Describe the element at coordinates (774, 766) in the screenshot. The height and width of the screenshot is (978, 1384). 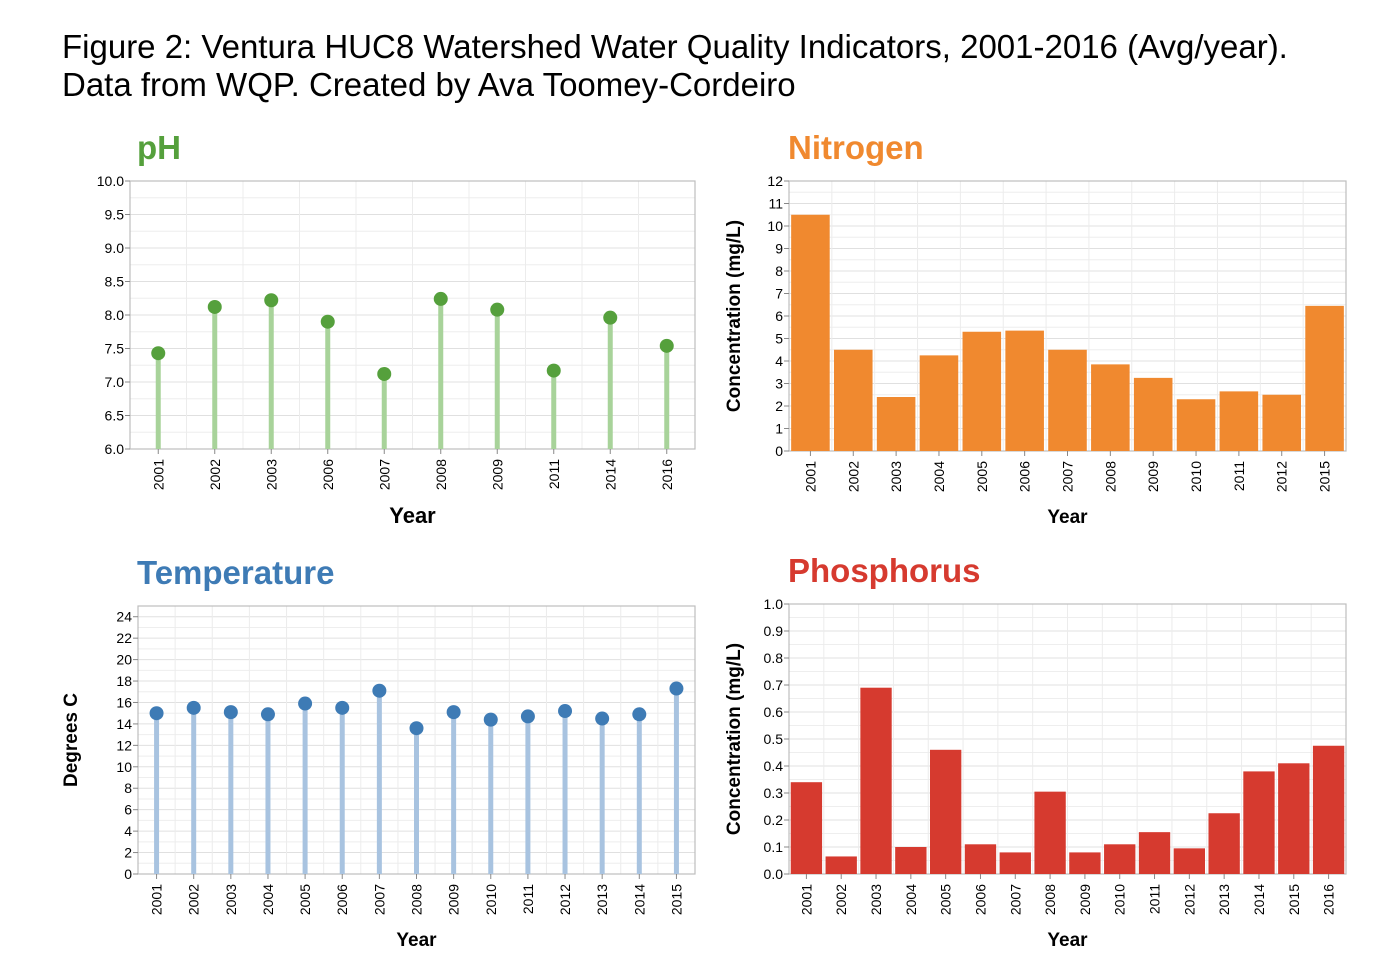
I see `y-tick-label: 0.4` at that location.